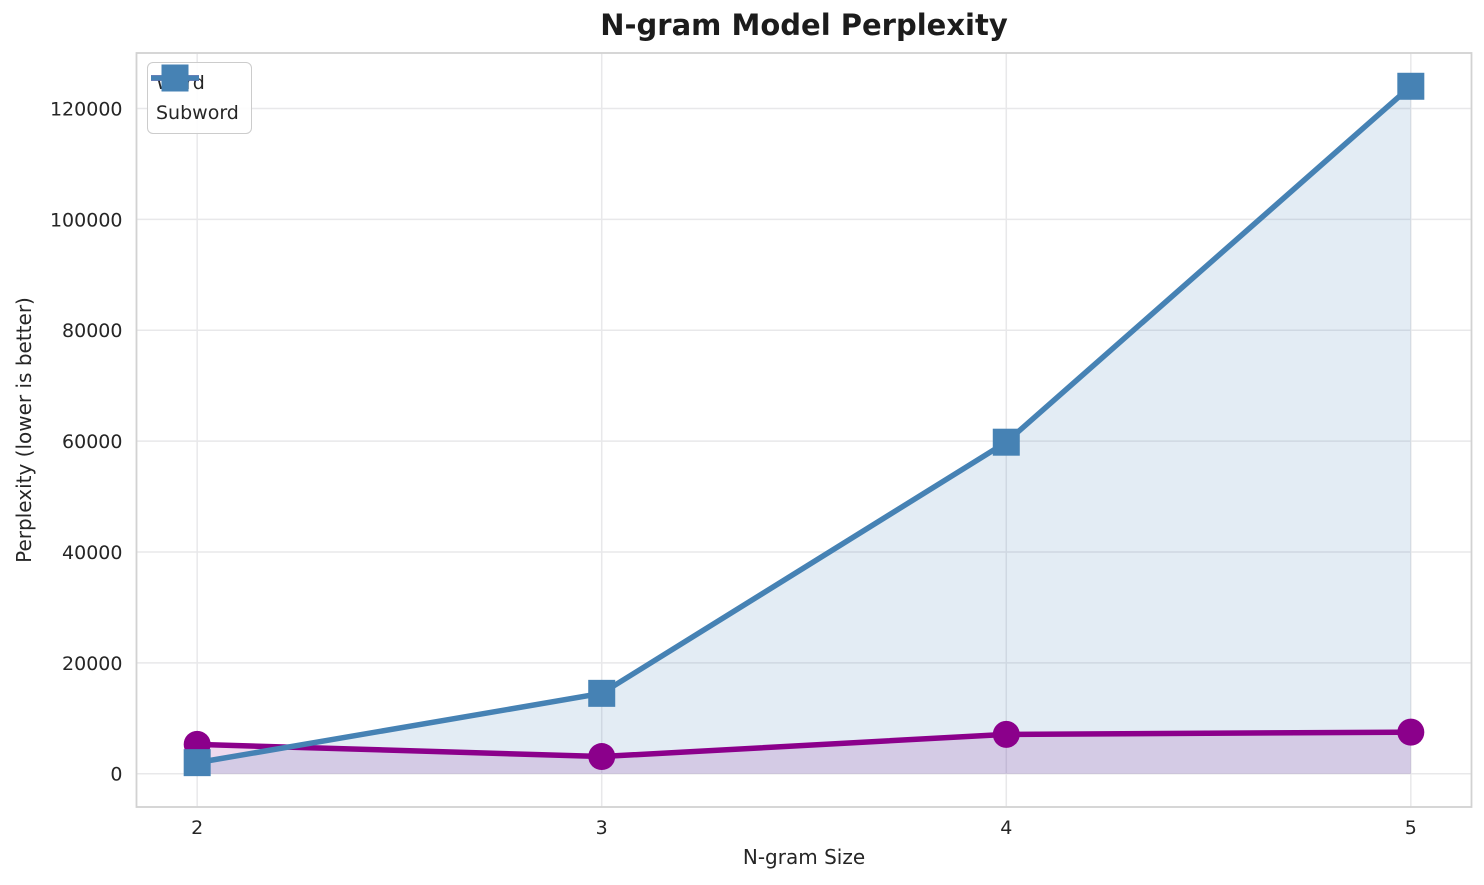 This screenshot has width=1484, height=885. Describe the element at coordinates (92, 442) in the screenshot. I see `y-tick-label: 60000` at that location.